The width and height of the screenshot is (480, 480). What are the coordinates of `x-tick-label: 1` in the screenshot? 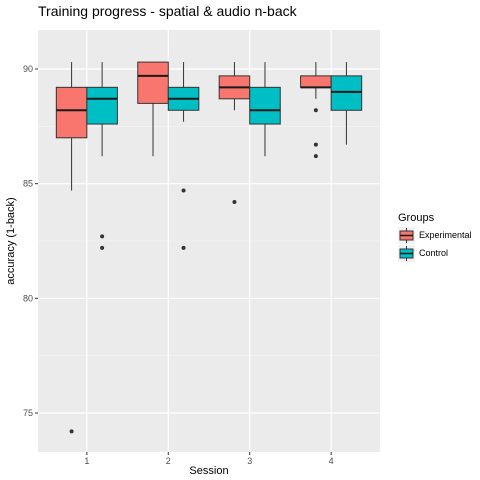 It's located at (86, 461).